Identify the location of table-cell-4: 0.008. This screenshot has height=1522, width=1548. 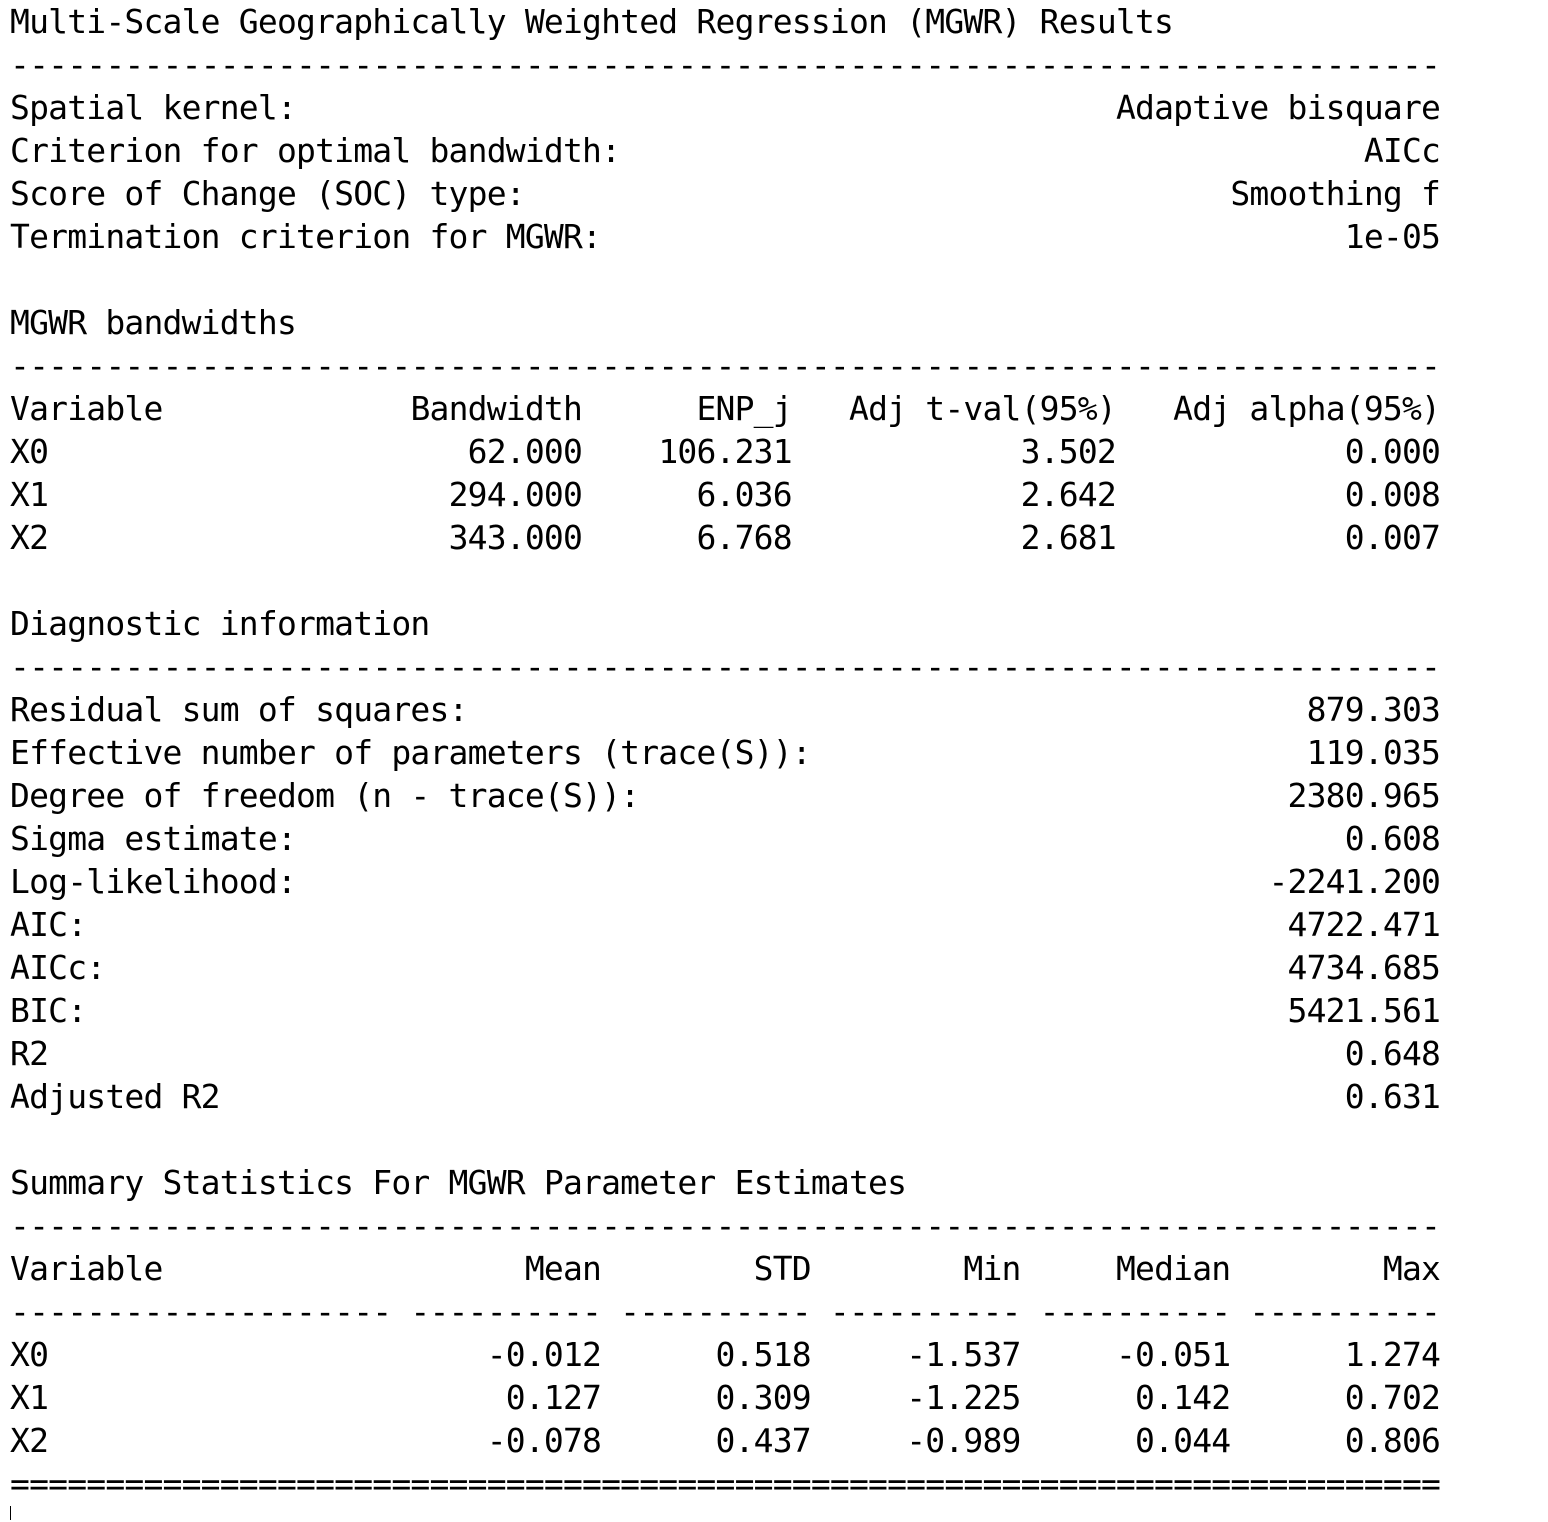
(1392, 494).